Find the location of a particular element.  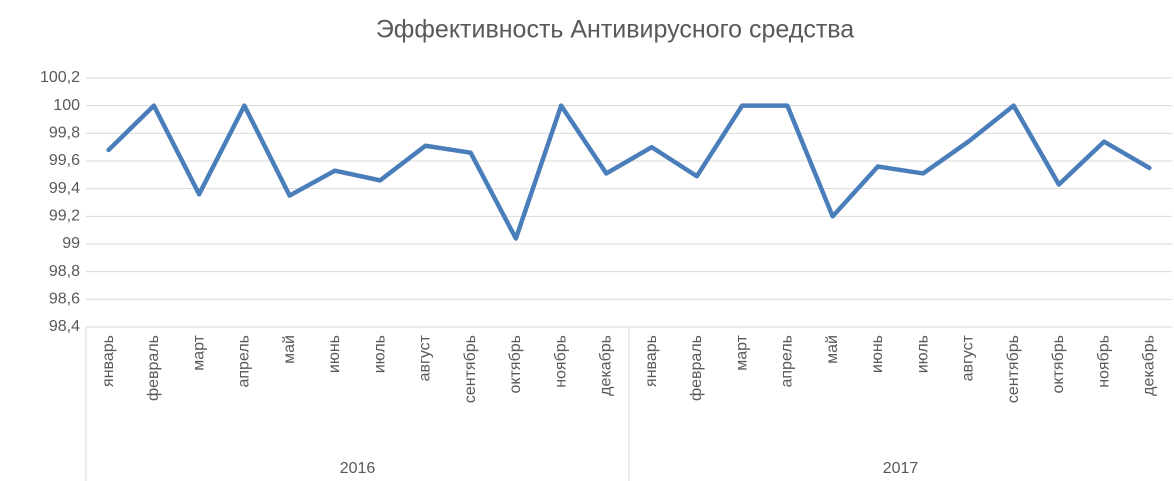

chart-title: Эффективность Антивирусного средства is located at coordinates (615, 30).